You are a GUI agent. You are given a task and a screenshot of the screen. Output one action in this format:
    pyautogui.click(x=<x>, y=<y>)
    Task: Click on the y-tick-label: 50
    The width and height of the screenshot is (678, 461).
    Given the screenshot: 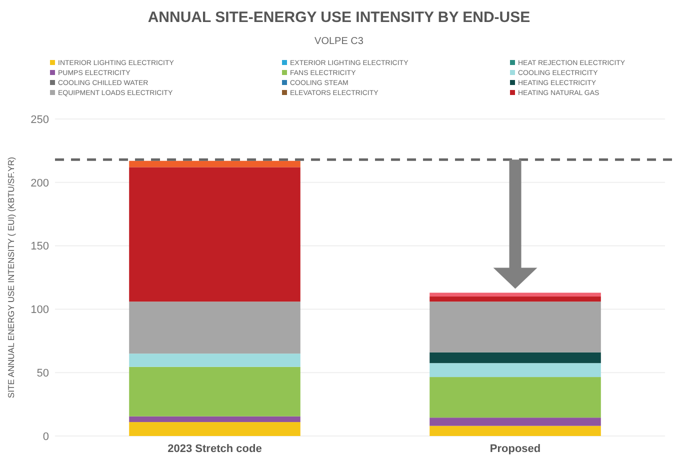 What is the action you would take?
    pyautogui.click(x=42, y=373)
    